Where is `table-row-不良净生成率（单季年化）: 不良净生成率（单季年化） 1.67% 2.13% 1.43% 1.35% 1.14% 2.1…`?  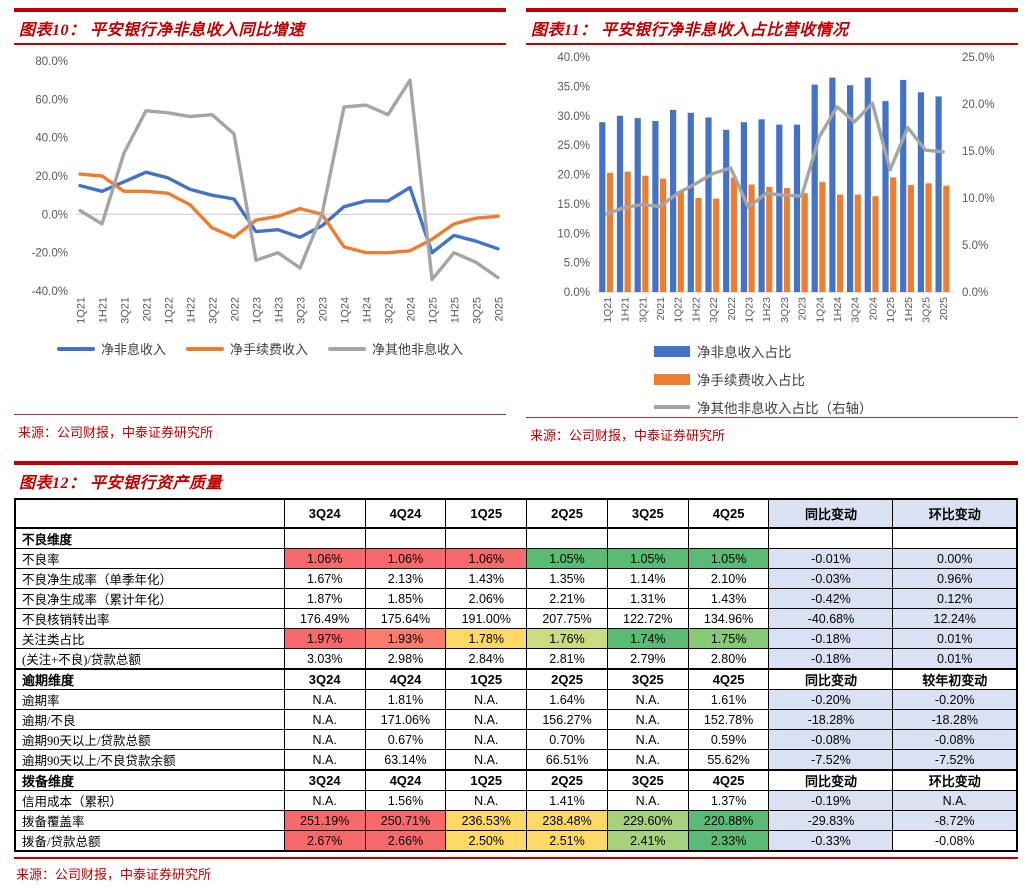 table-row-不良净生成率（单季年化）: 不良净生成率（单季年化） 1.67% 2.13% 1.43% 1.35% 1.14% 2.1… is located at coordinates (516, 578).